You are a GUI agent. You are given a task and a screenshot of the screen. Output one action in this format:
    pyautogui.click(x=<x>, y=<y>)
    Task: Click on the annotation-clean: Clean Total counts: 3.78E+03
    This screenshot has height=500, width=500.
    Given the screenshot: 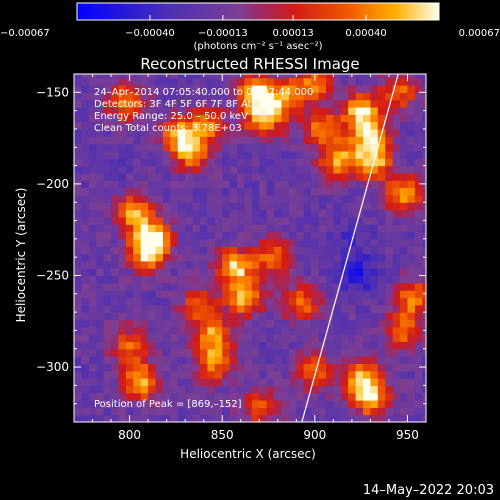 What is the action you would take?
    pyautogui.click(x=168, y=128)
    